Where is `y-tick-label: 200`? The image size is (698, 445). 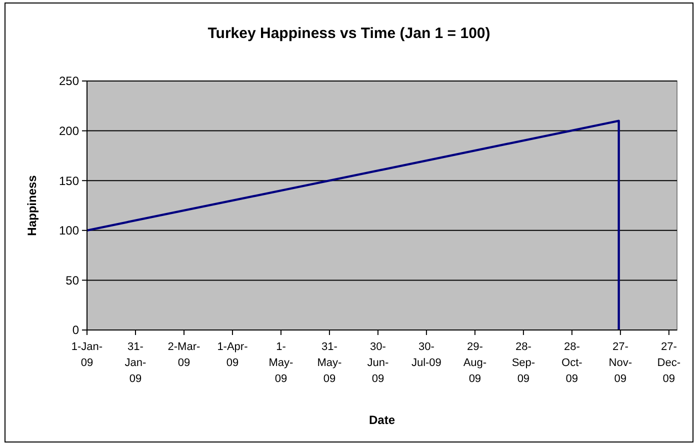
y-tick-label: 200 is located at coordinates (69, 131).